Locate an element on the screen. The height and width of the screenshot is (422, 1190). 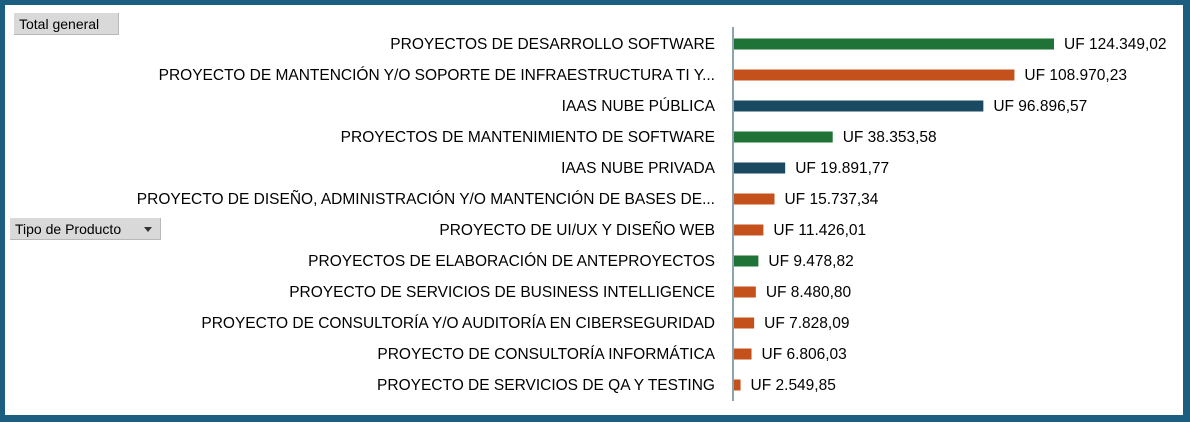
total-general-field: Total general is located at coordinates (66, 24).